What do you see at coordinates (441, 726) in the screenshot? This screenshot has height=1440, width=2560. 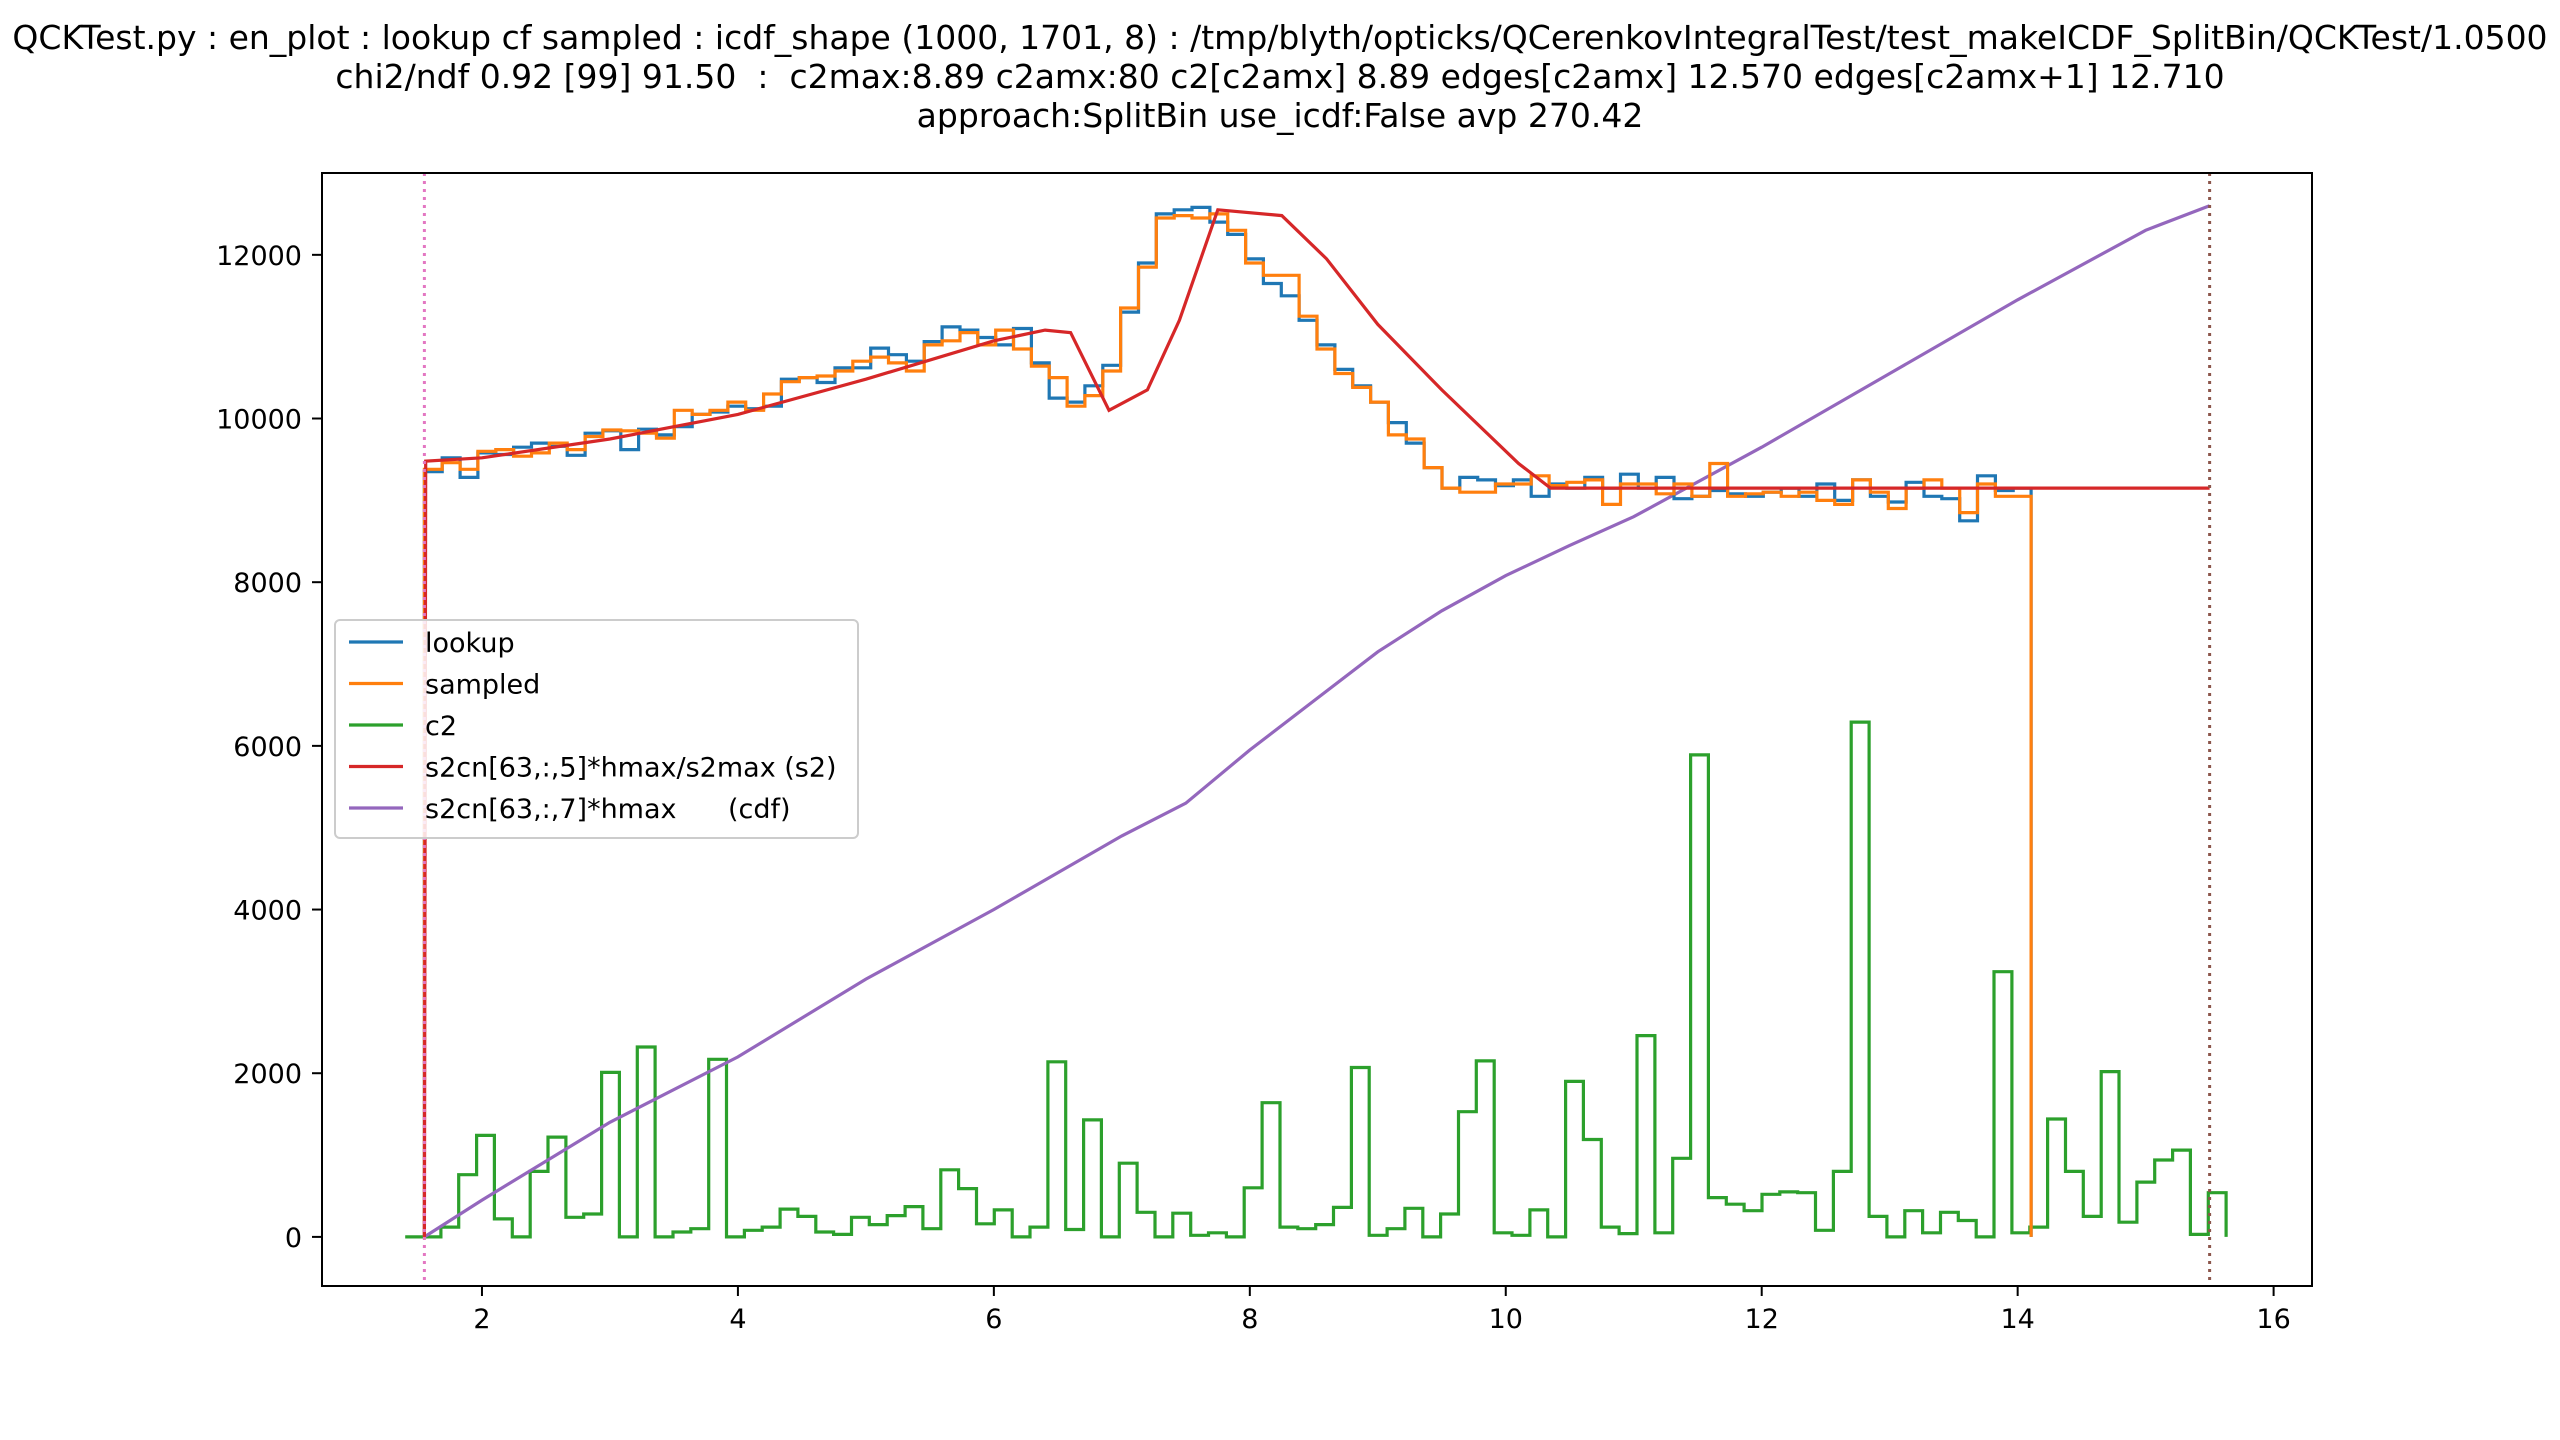 I see `legend-label-c2: c2` at bounding box center [441, 726].